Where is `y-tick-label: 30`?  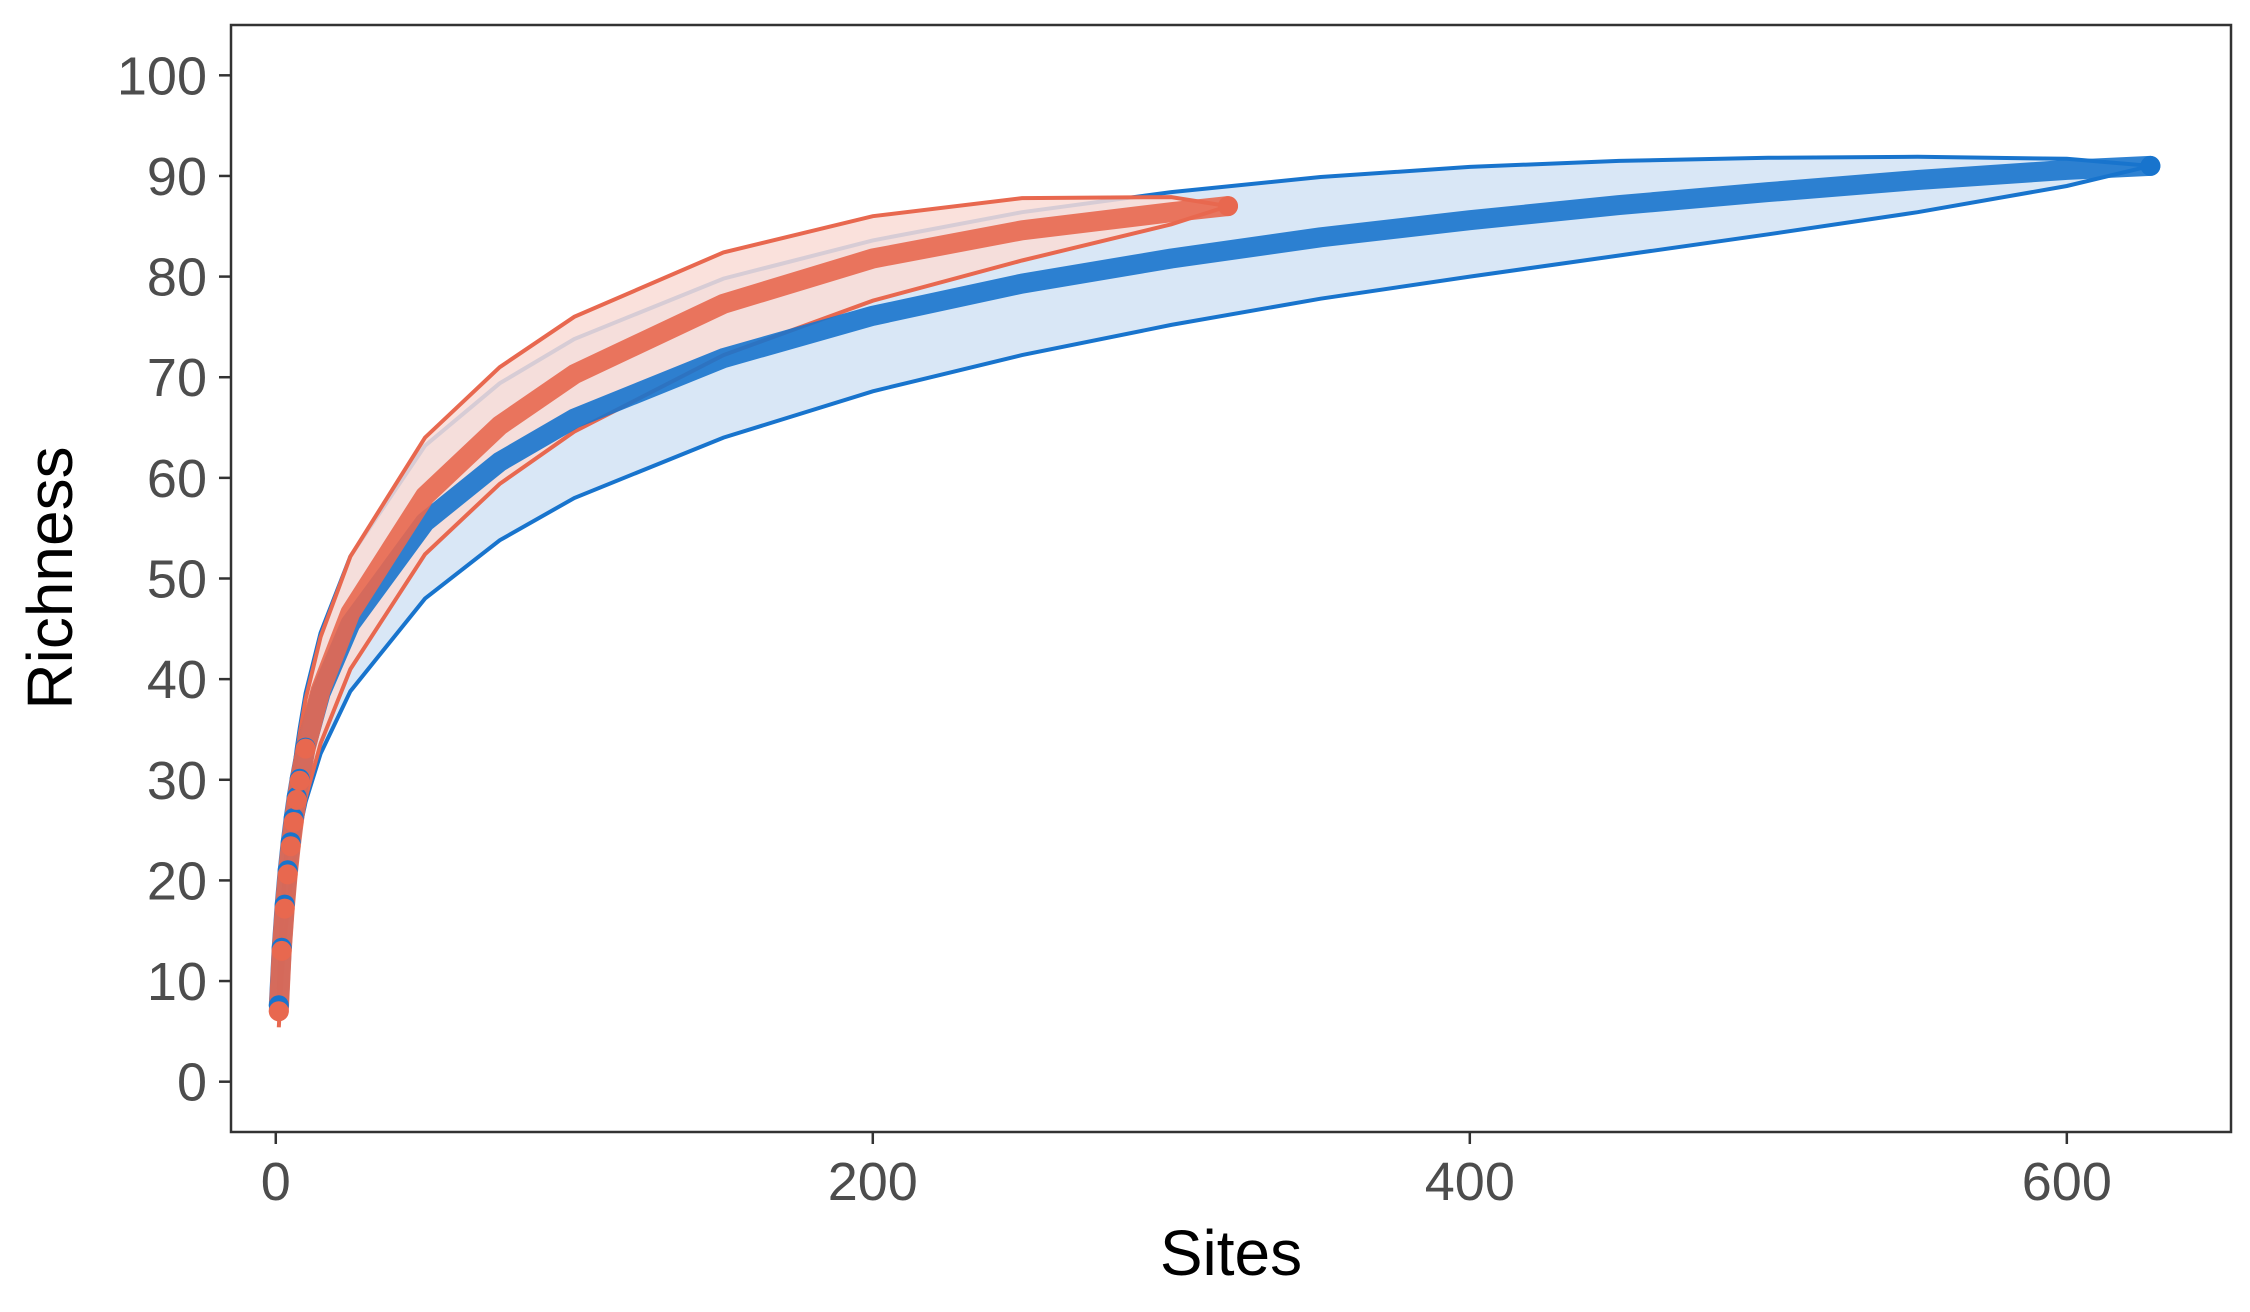 y-tick-label: 30 is located at coordinates (177, 781).